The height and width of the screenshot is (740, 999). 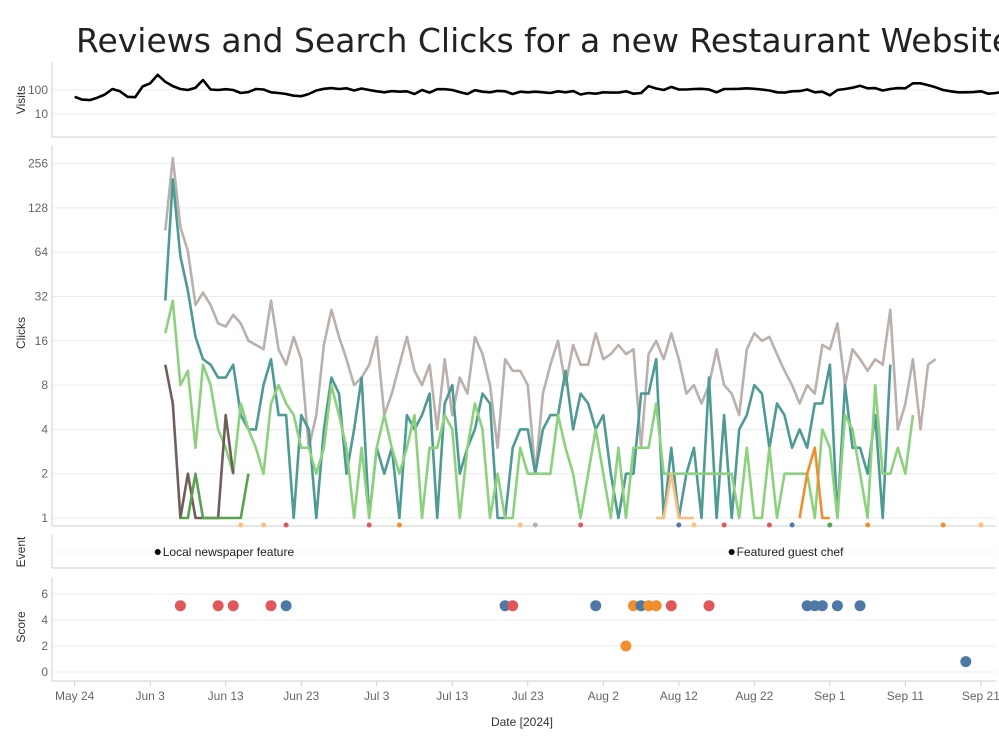 I want to click on x-tick-label: Aug 12, so click(x=679, y=696).